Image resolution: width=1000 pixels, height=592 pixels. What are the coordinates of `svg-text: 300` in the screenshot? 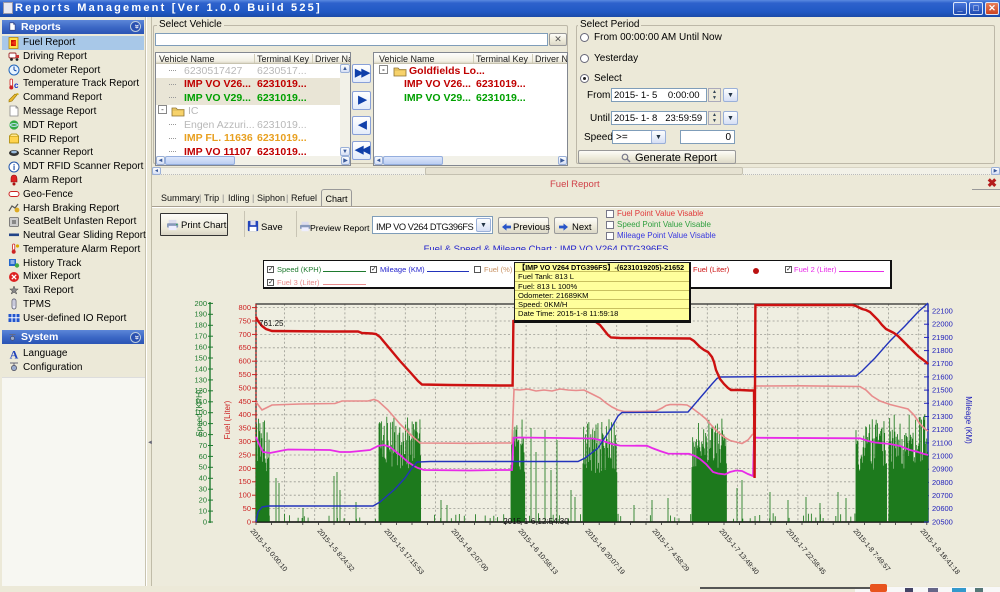 It's located at (244, 441).